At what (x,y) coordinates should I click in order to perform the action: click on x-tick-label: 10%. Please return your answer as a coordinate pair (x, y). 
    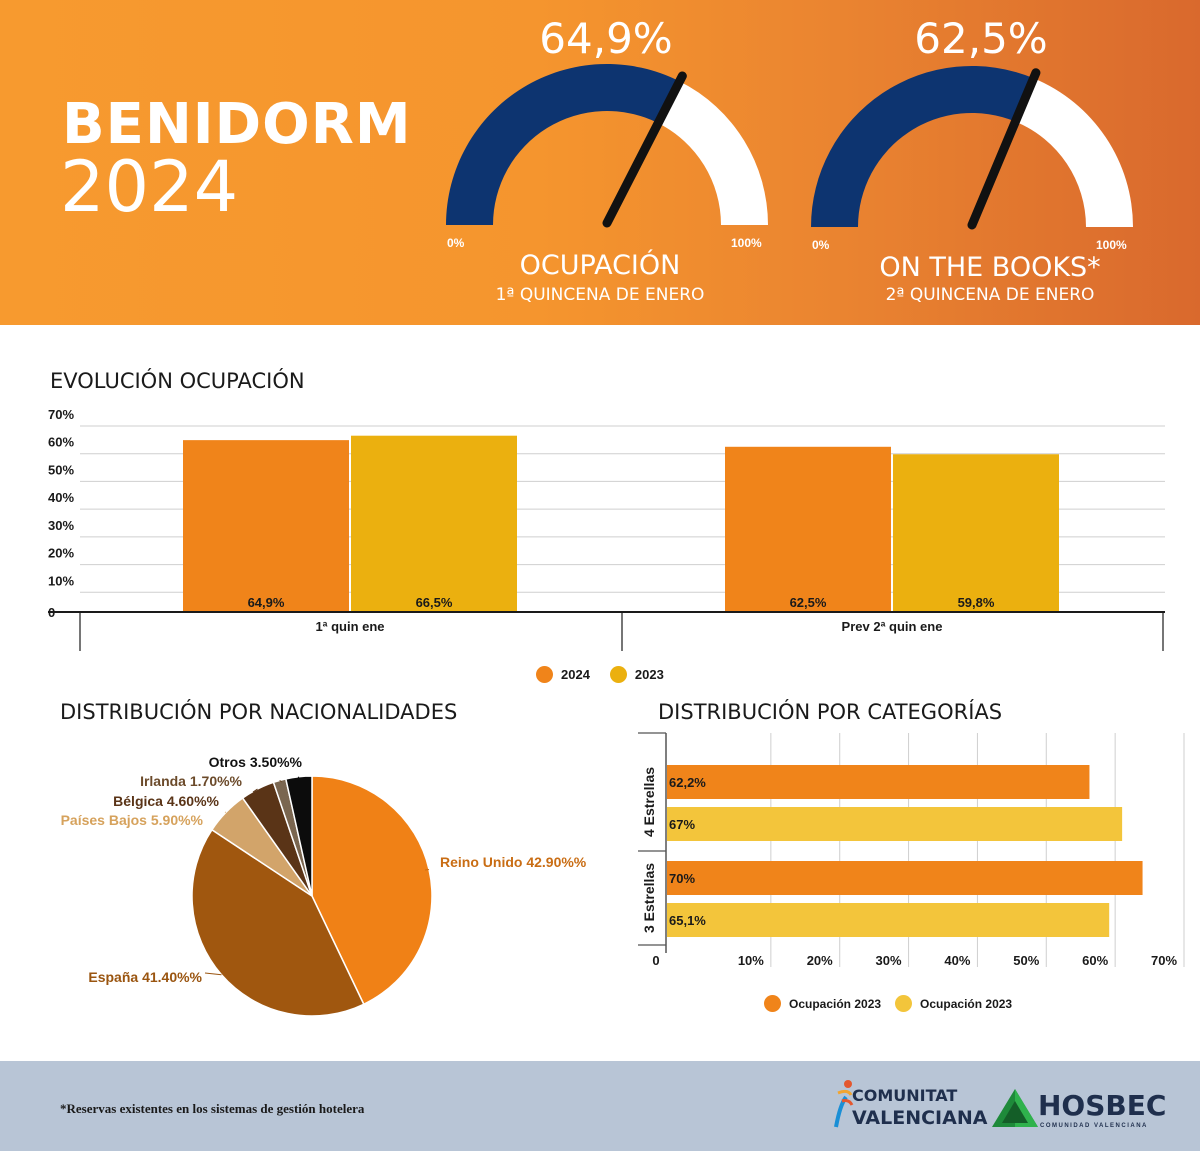
    Looking at the image, I should click on (751, 960).